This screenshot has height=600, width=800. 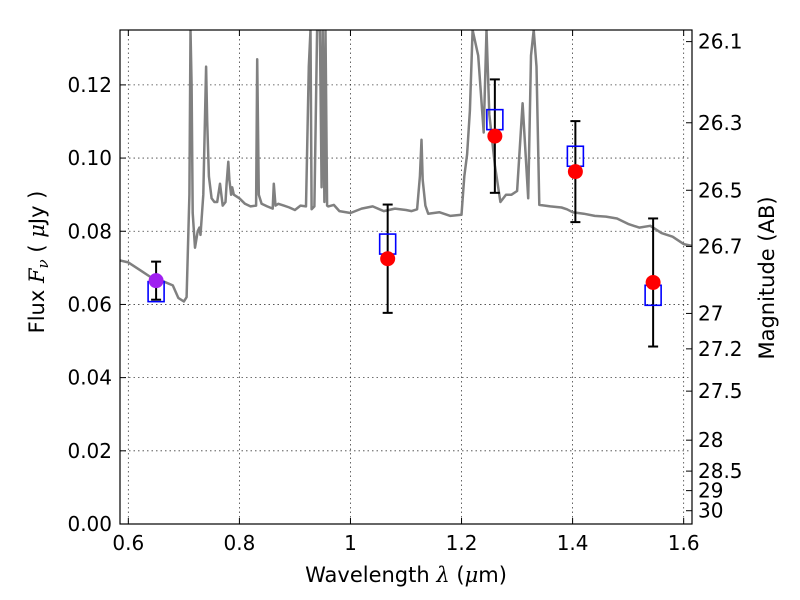 I want to click on x-tick-label: 0.8, so click(x=239, y=543).